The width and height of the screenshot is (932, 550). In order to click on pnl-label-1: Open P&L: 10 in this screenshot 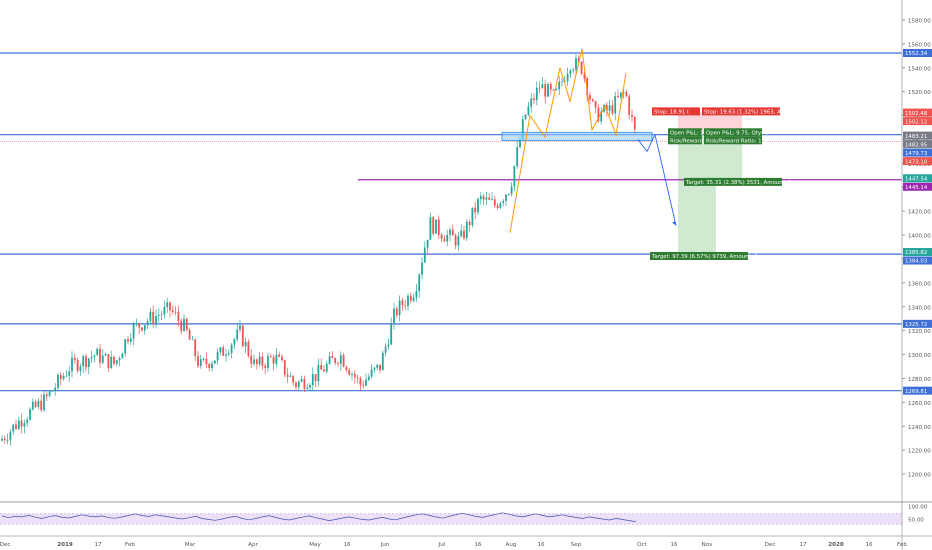, I will do `click(689, 133)`.